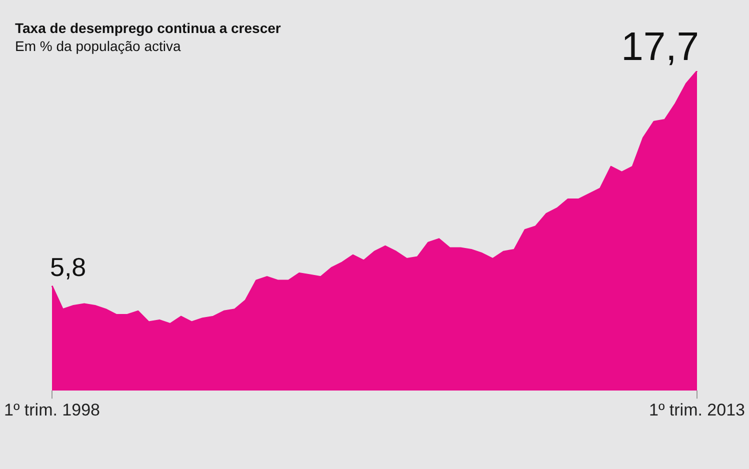  Describe the element at coordinates (660, 47) in the screenshot. I see `data-label: 17,7` at that location.